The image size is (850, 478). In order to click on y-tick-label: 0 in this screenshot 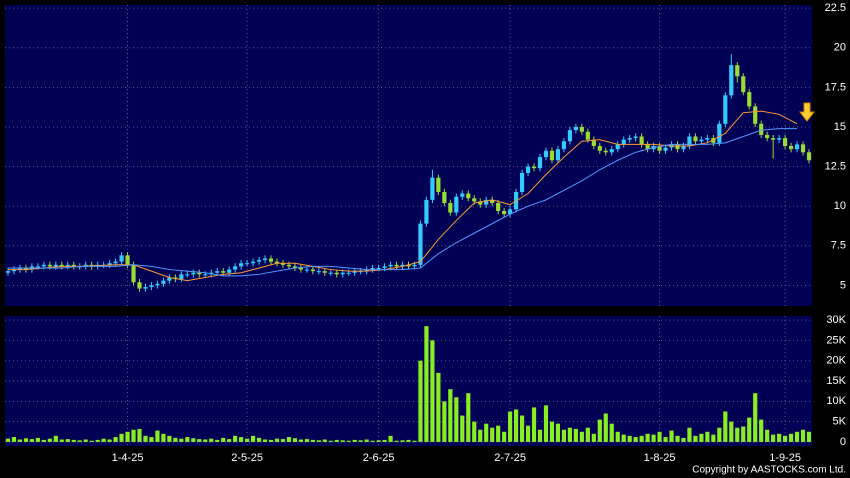, I will do `click(843, 442)`.